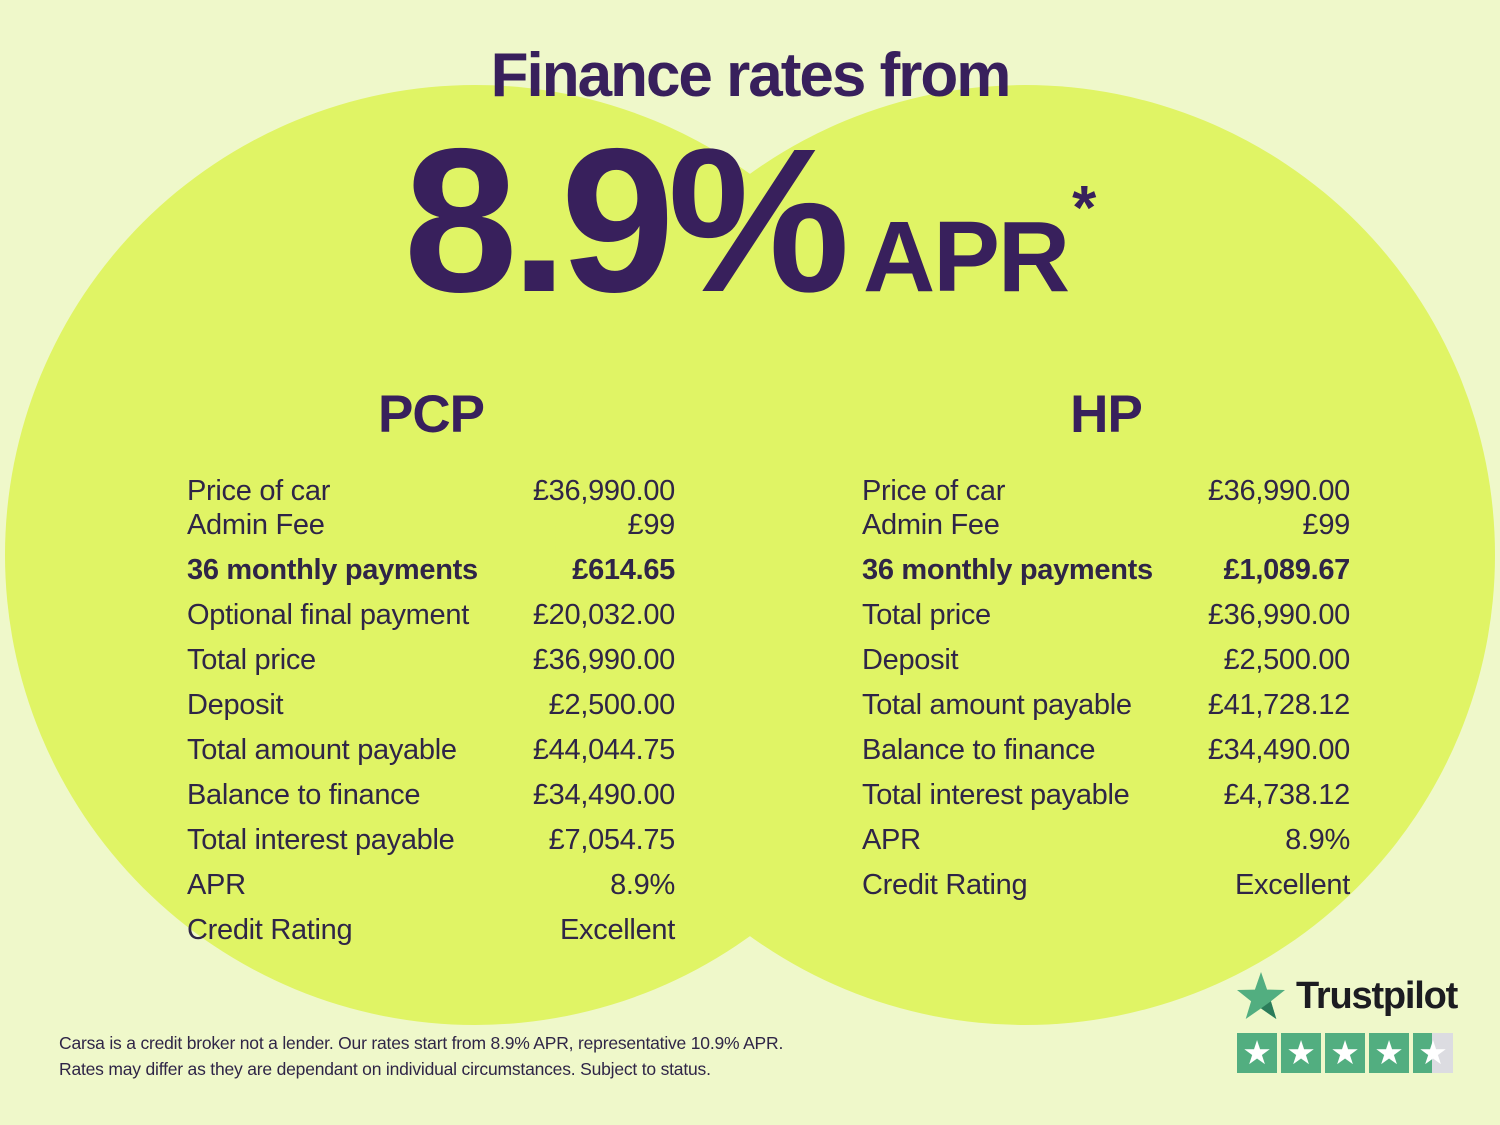  I want to click on table-row: Optional final payment £20,032.00, so click(431, 621).